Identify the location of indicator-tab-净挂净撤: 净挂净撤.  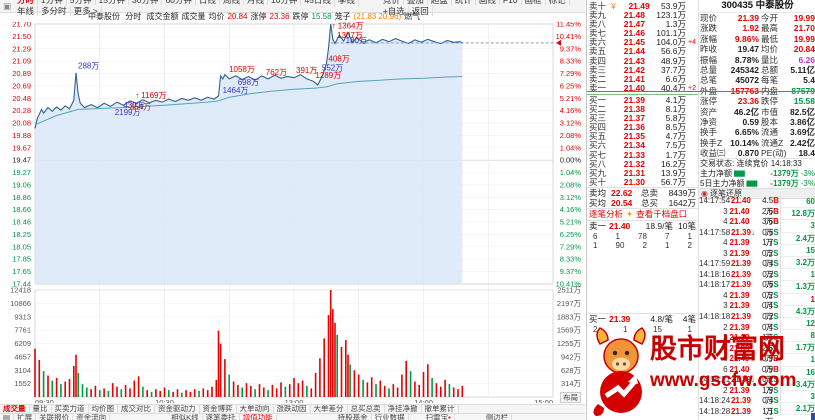
(403, 409).